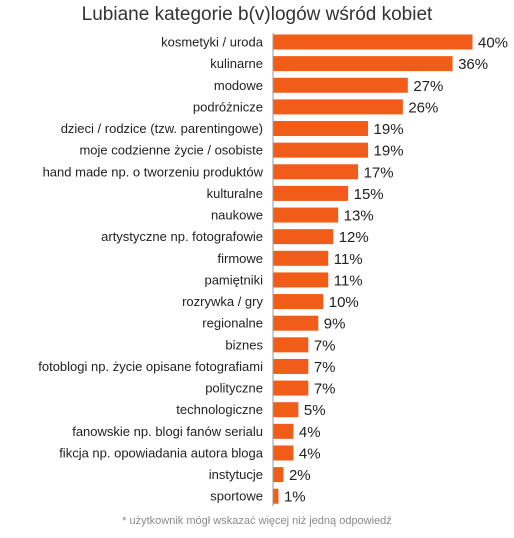 Image resolution: width=514 pixels, height=538 pixels. I want to click on category-label: kulturalne, so click(235, 193).